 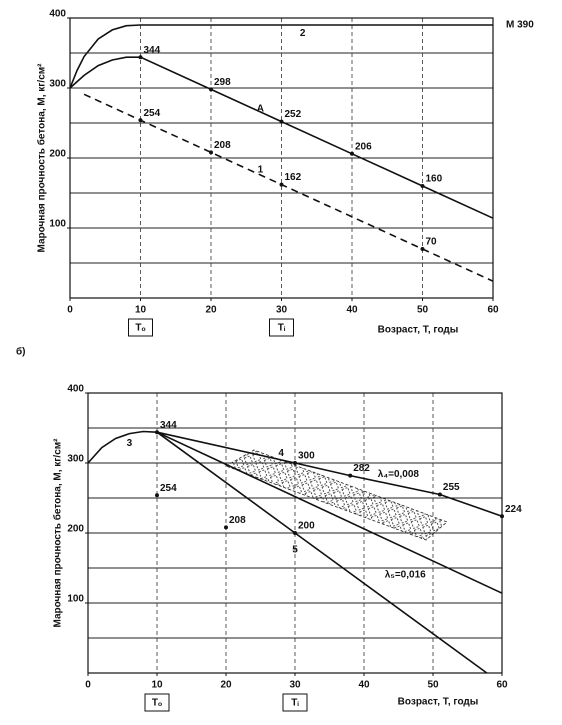 What do you see at coordinates (261, 170) in the screenshot?
I see `curve-label: 1` at bounding box center [261, 170].